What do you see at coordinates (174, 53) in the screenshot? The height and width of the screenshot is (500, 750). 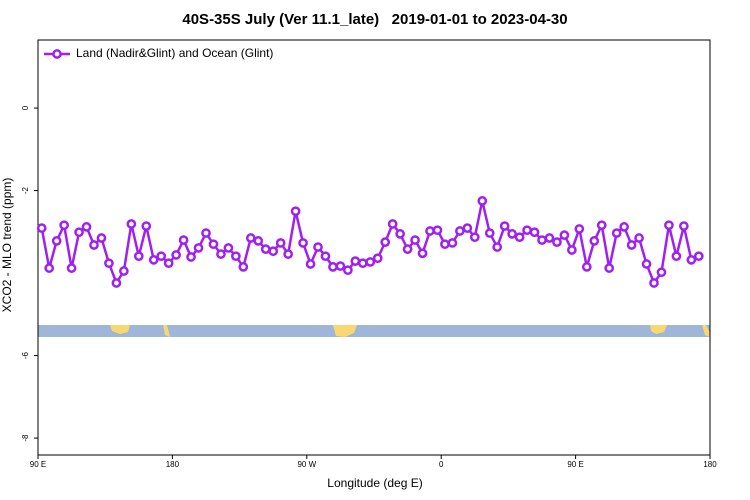 I see `legend-label: Land (Nadir&Glint) and Ocean (Glint)` at bounding box center [174, 53].